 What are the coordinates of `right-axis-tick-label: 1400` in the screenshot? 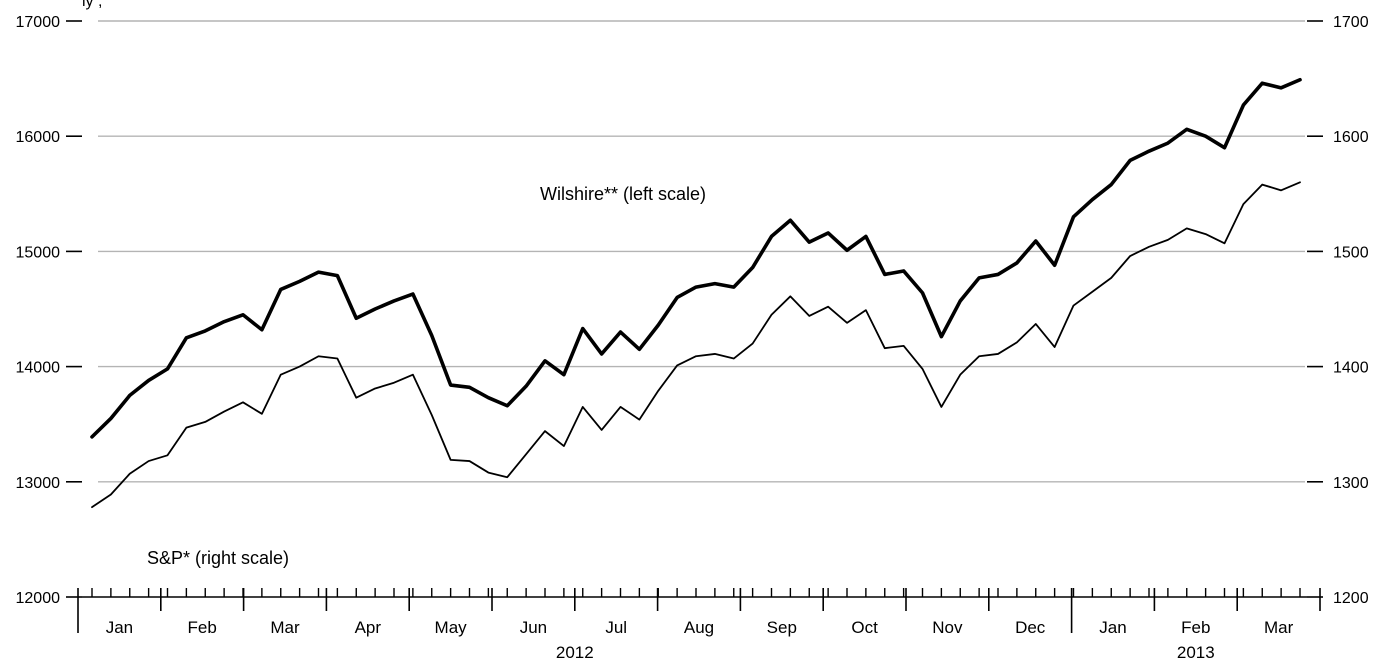 It's located at (1351, 368).